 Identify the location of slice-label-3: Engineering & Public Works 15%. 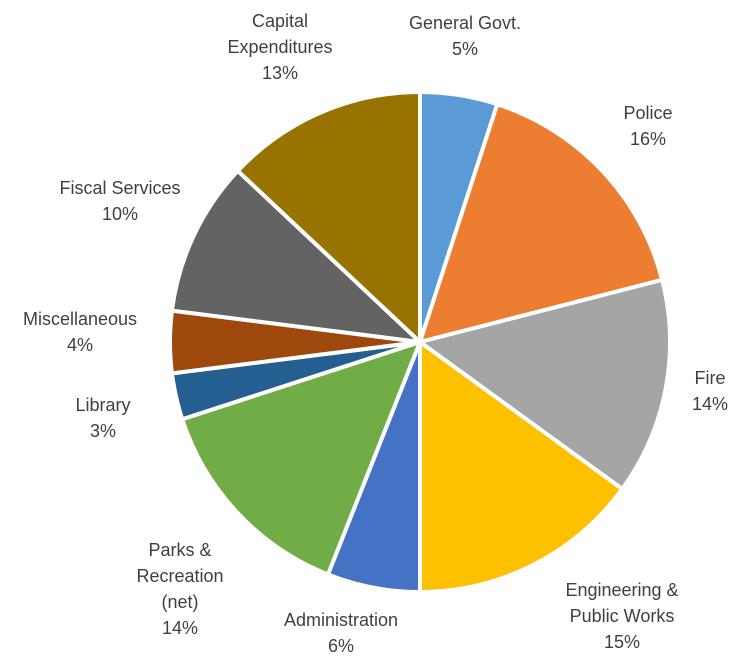
(621, 616).